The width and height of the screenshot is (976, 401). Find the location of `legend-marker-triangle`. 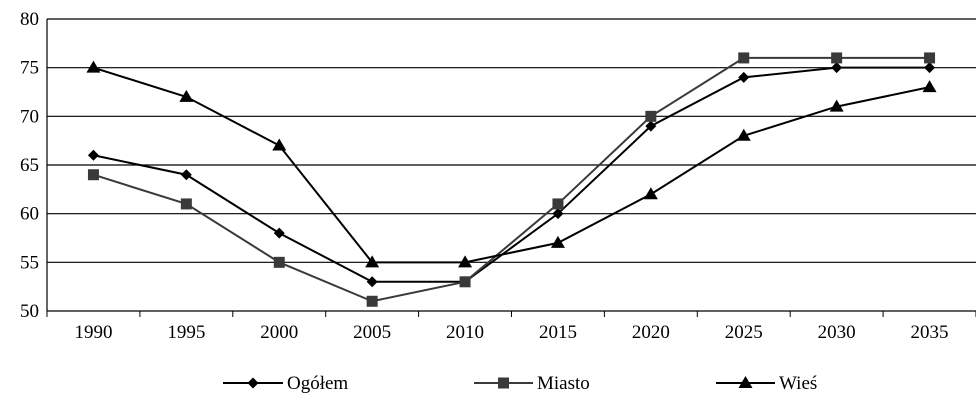

legend-marker-triangle is located at coordinates (745, 382).